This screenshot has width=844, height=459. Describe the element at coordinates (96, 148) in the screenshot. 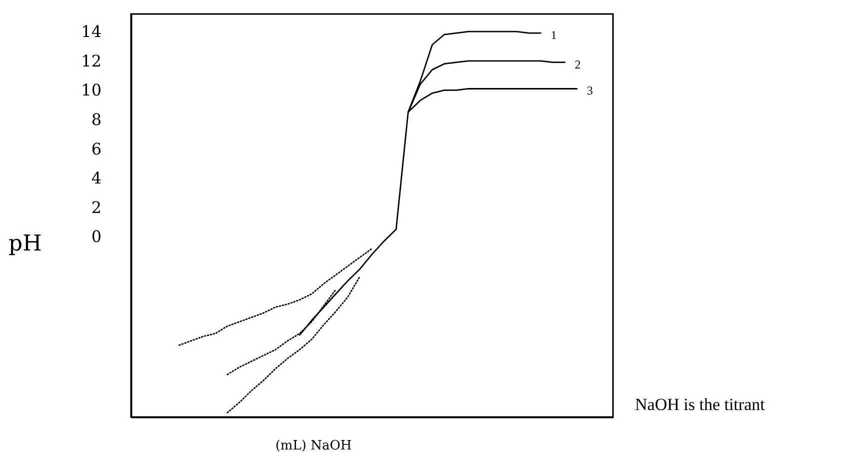

I see `y-tick-label: 6` at that location.